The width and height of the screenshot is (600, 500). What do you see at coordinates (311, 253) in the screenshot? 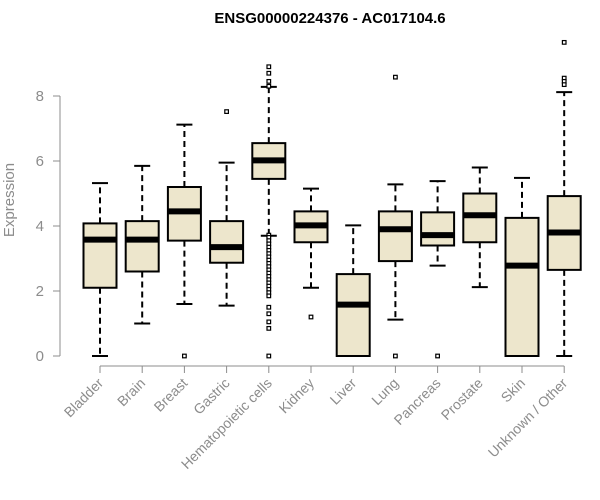
I see `box-kidney` at bounding box center [311, 253].